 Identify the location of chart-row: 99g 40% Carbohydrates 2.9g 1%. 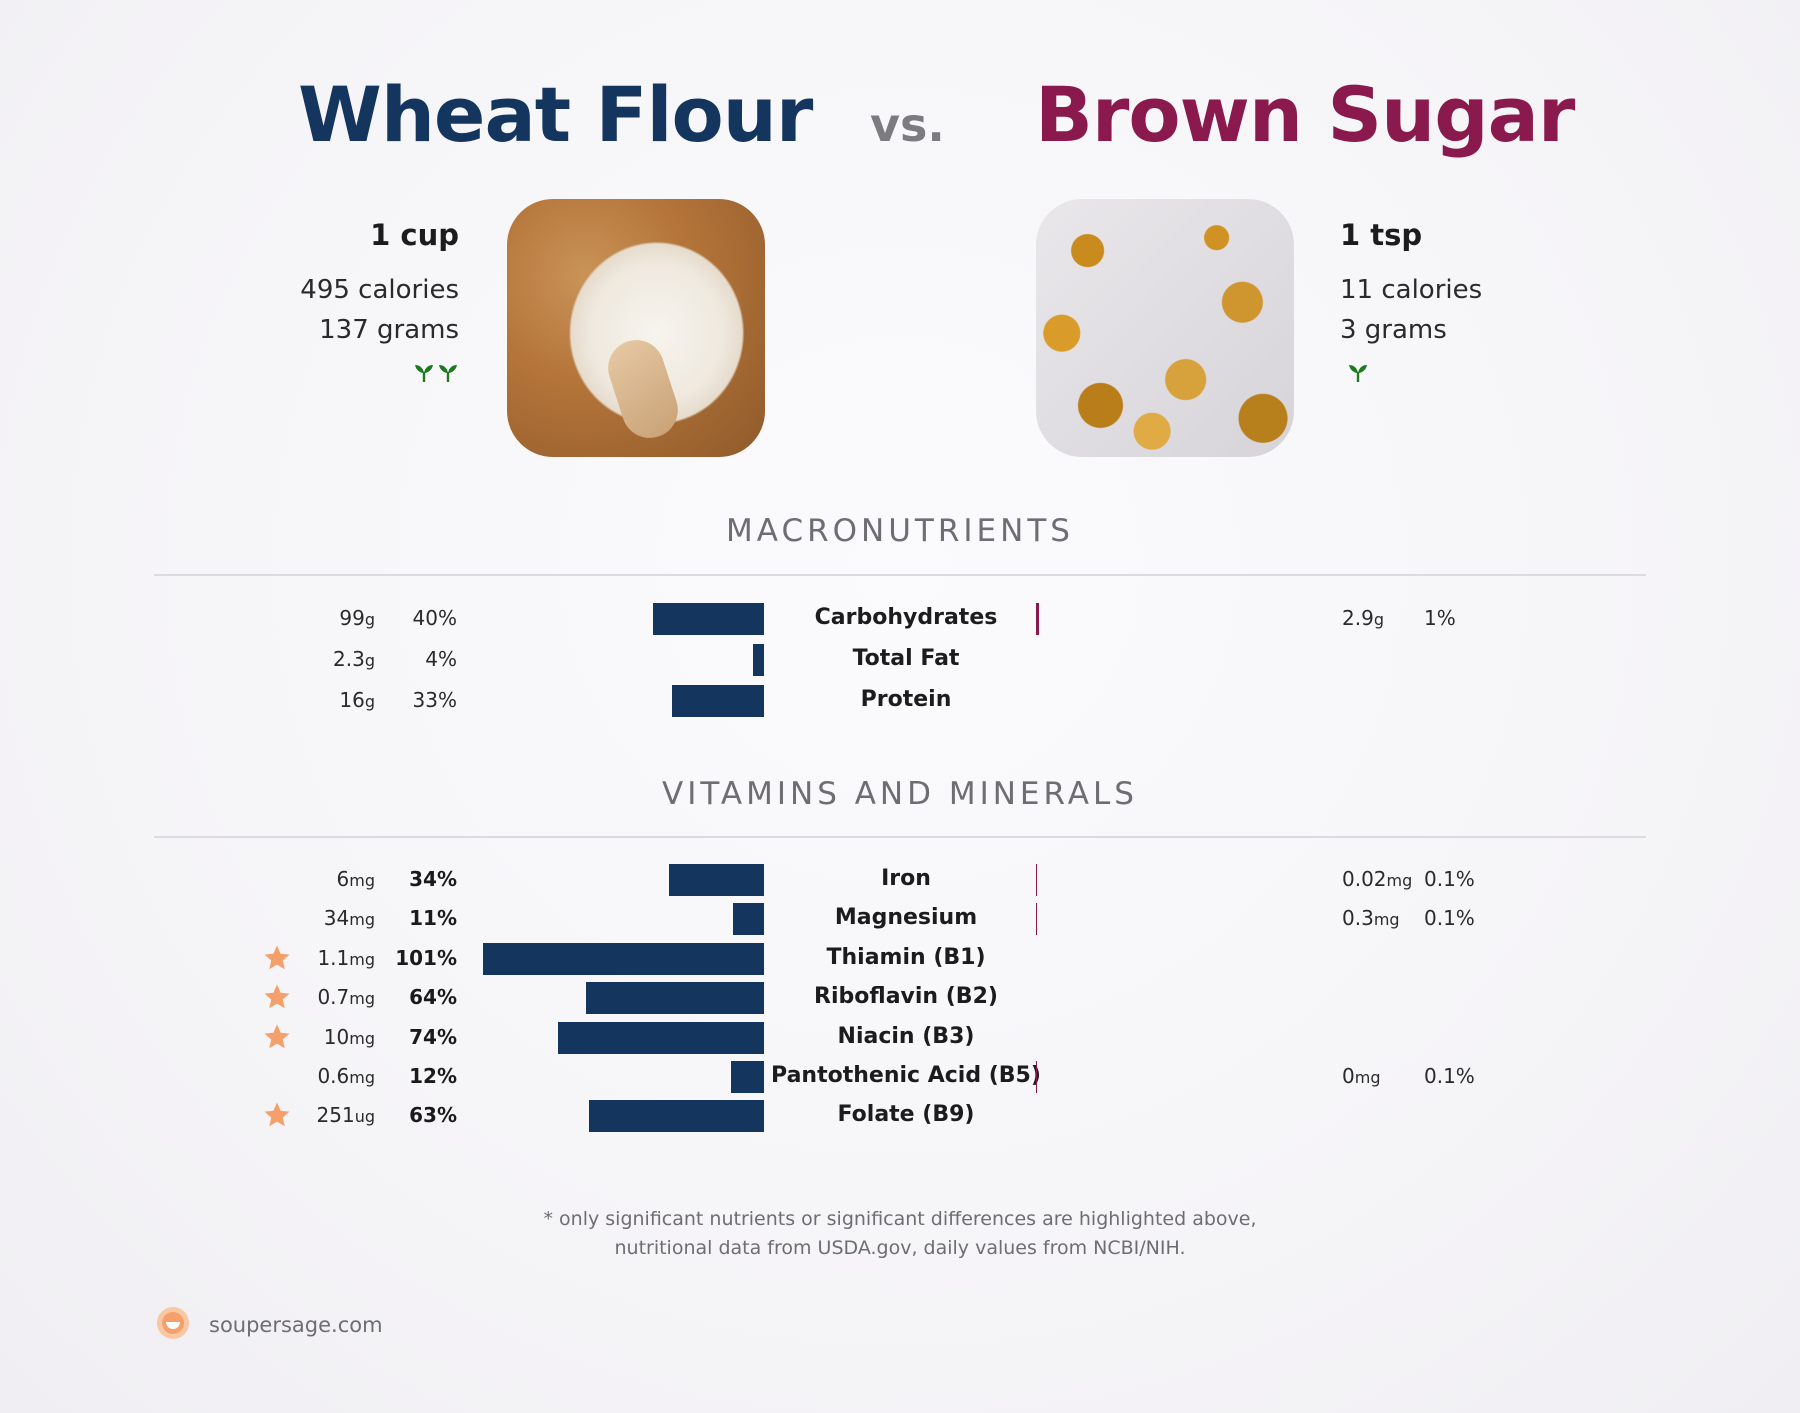
(900, 620).